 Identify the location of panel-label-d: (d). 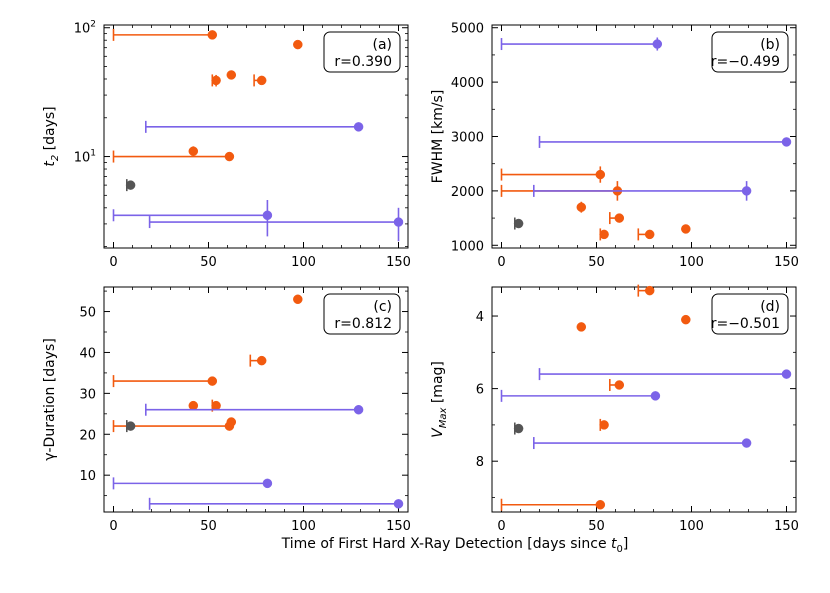
(770, 307).